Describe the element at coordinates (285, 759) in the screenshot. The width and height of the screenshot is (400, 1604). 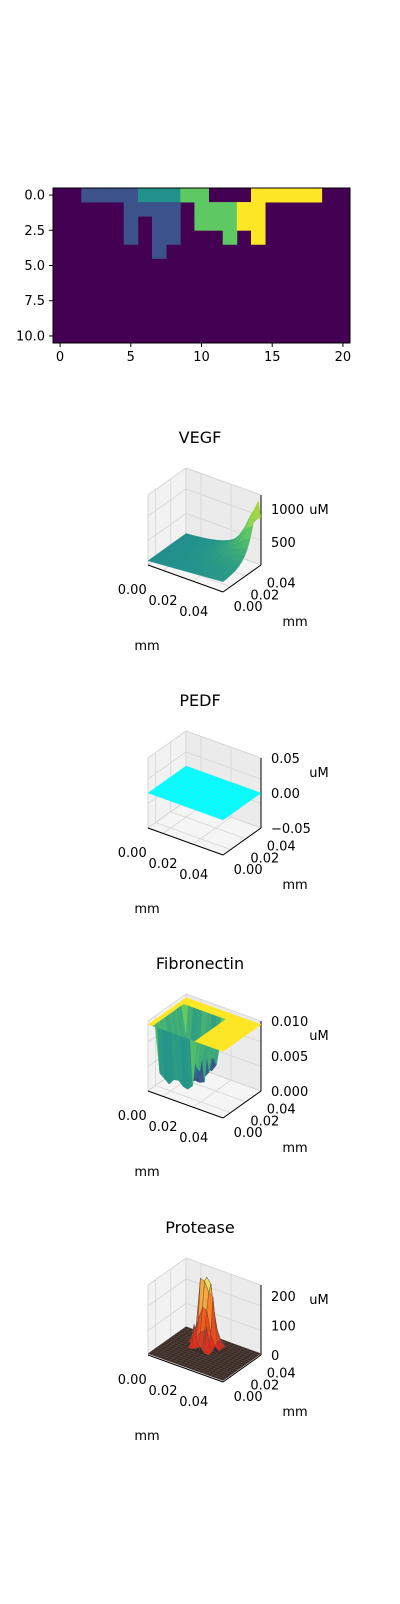
I see `z-tick-label: 0.05` at that location.